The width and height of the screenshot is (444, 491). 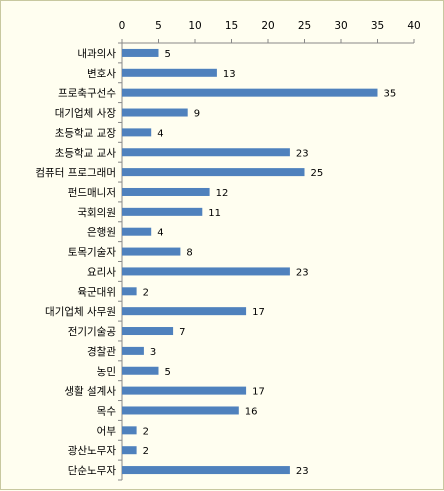 I want to click on x-tick-label: 25, so click(x=304, y=26).